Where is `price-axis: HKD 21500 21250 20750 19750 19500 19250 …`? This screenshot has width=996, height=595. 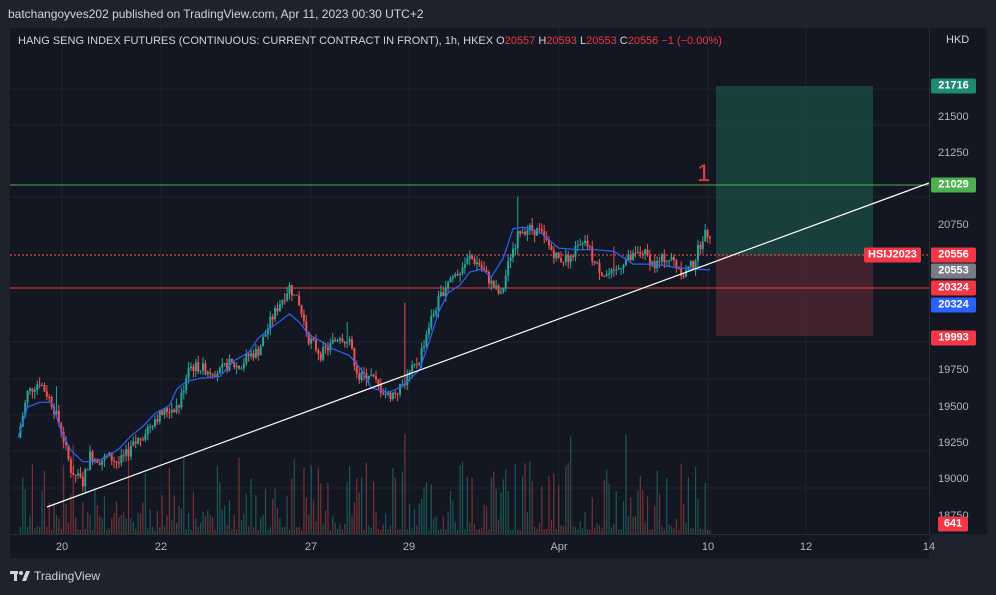
price-axis: HKD 21500 21250 20750 19750 19500 19250 … is located at coordinates (958, 281).